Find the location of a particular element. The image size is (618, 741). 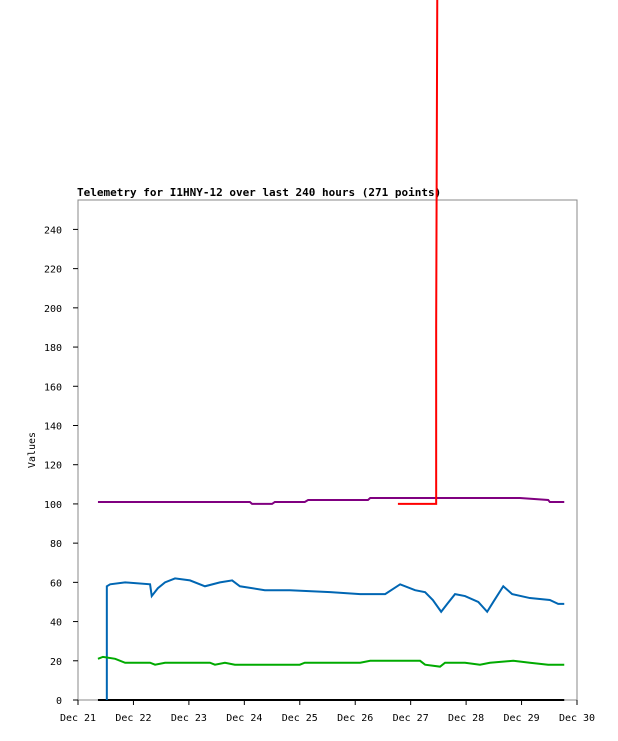

x-tick-label: Dec 21 is located at coordinates (78, 718).